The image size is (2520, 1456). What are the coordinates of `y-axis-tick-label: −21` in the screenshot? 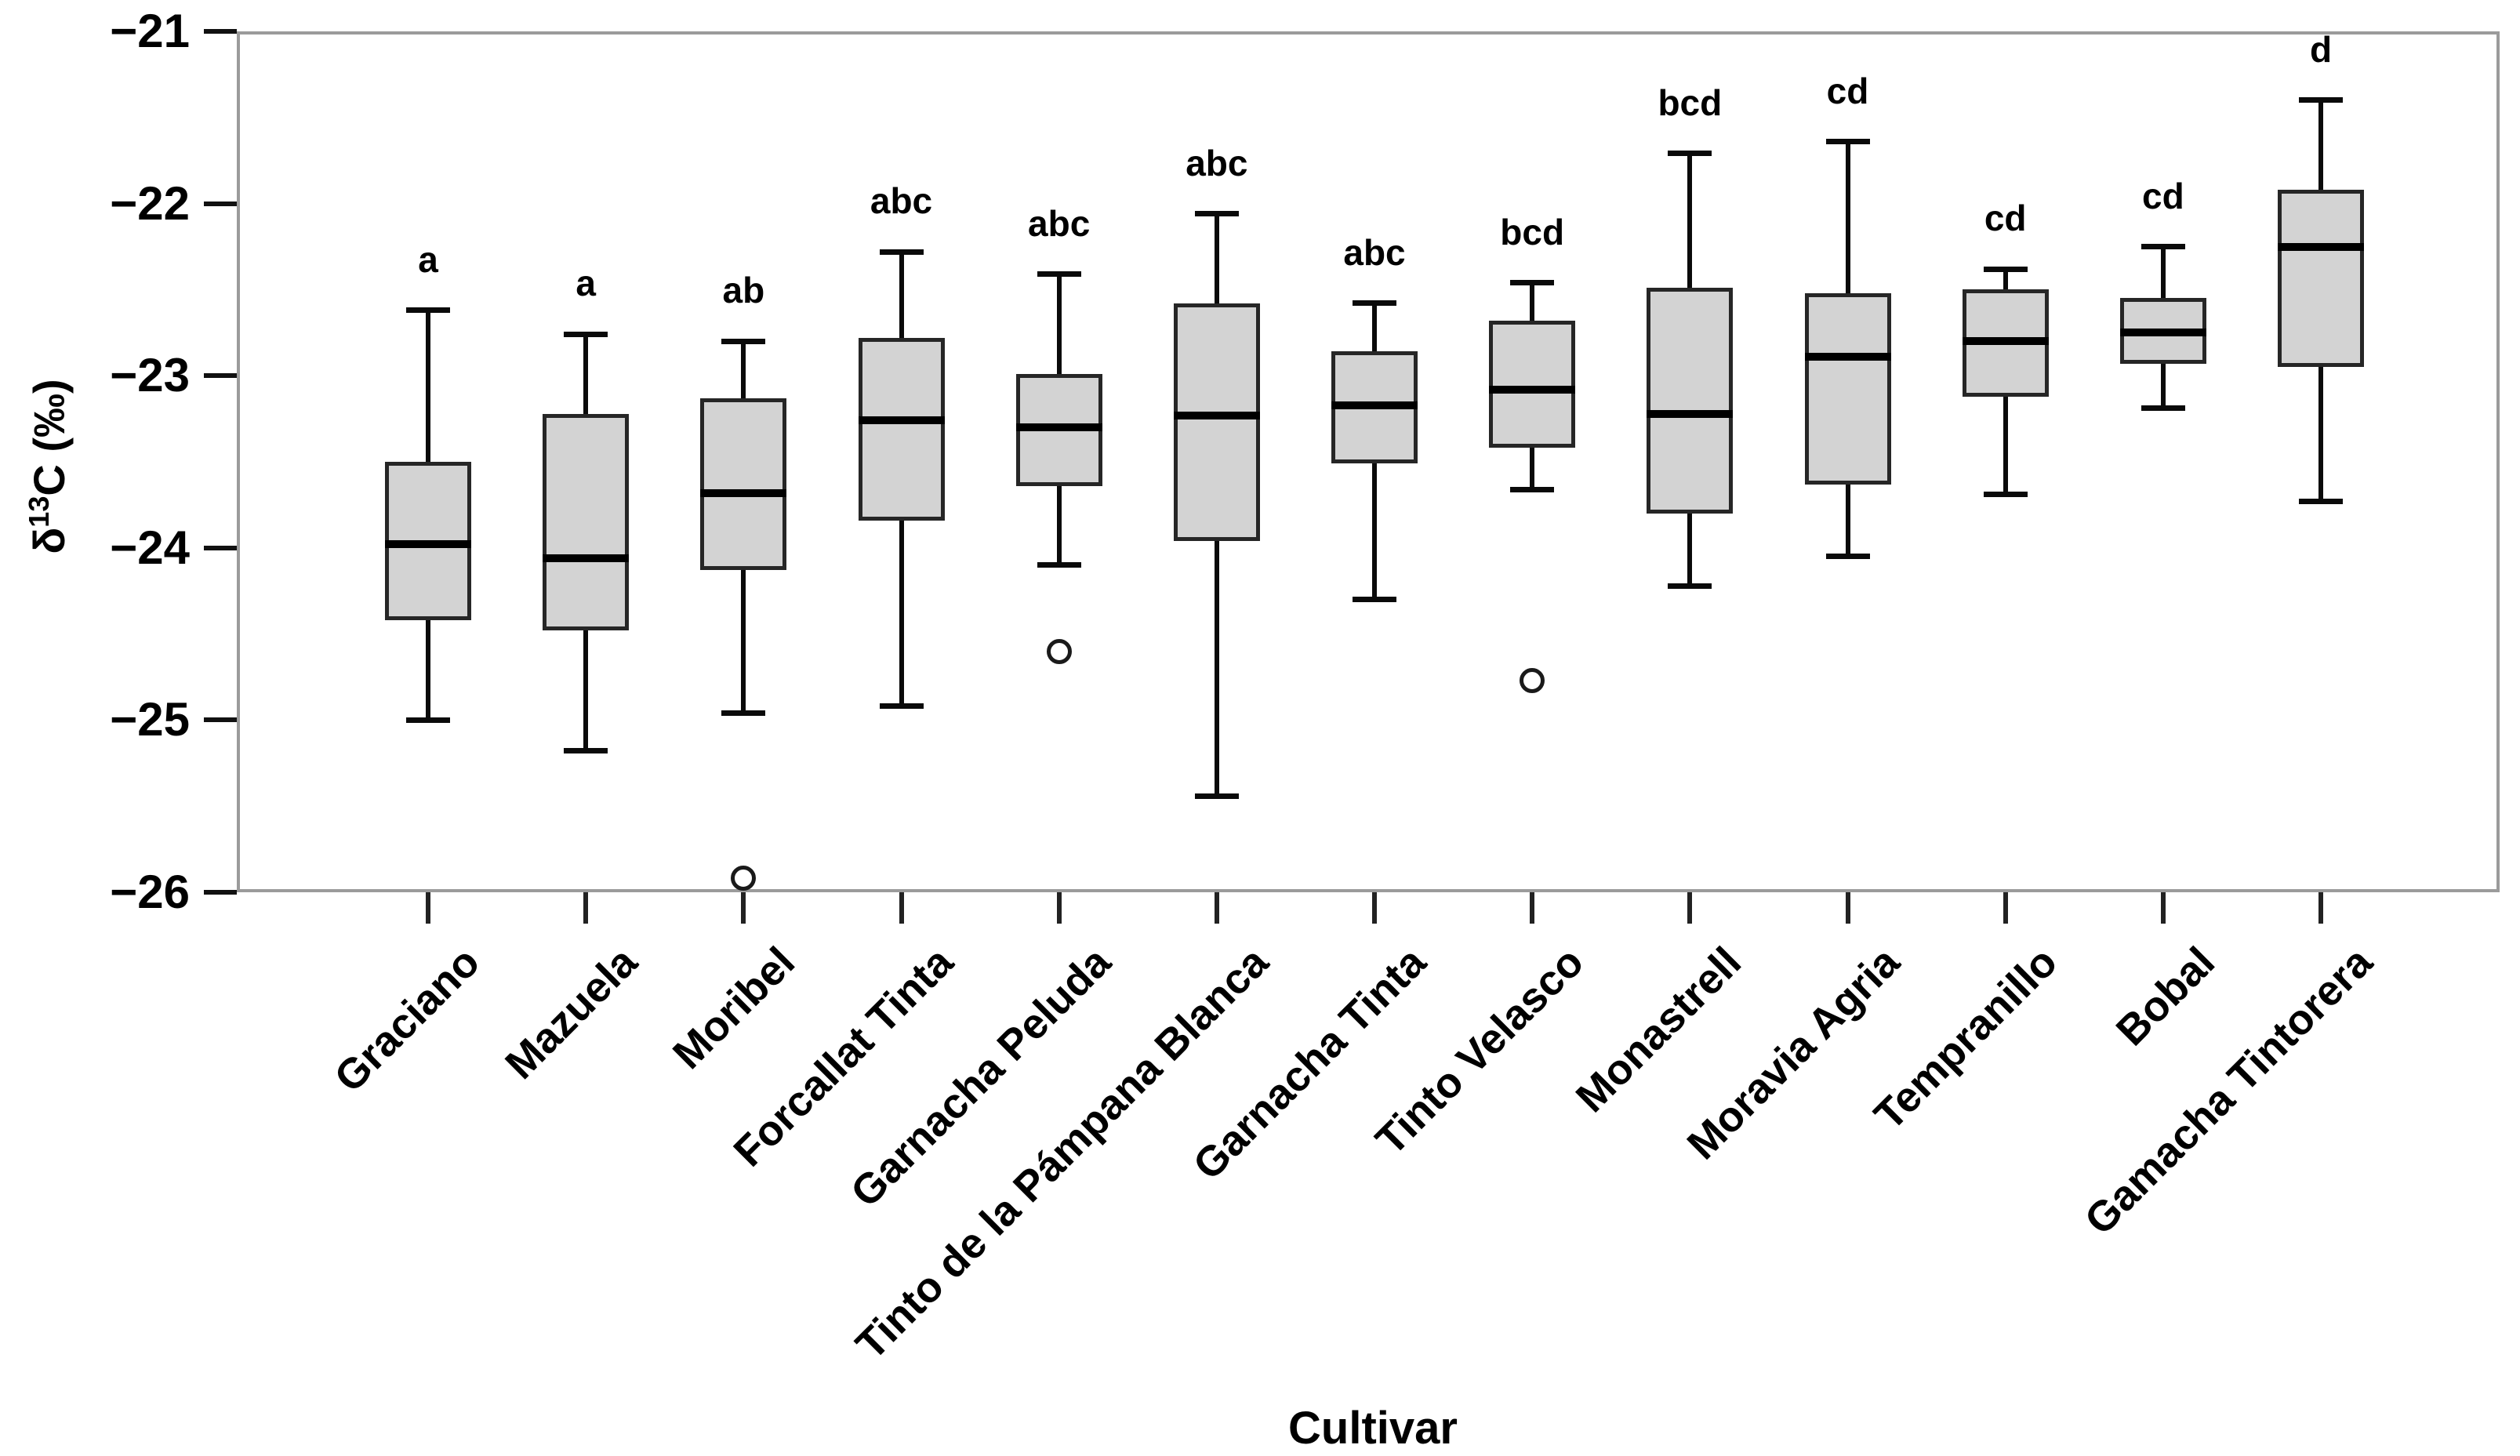 It's located at (150, 31).